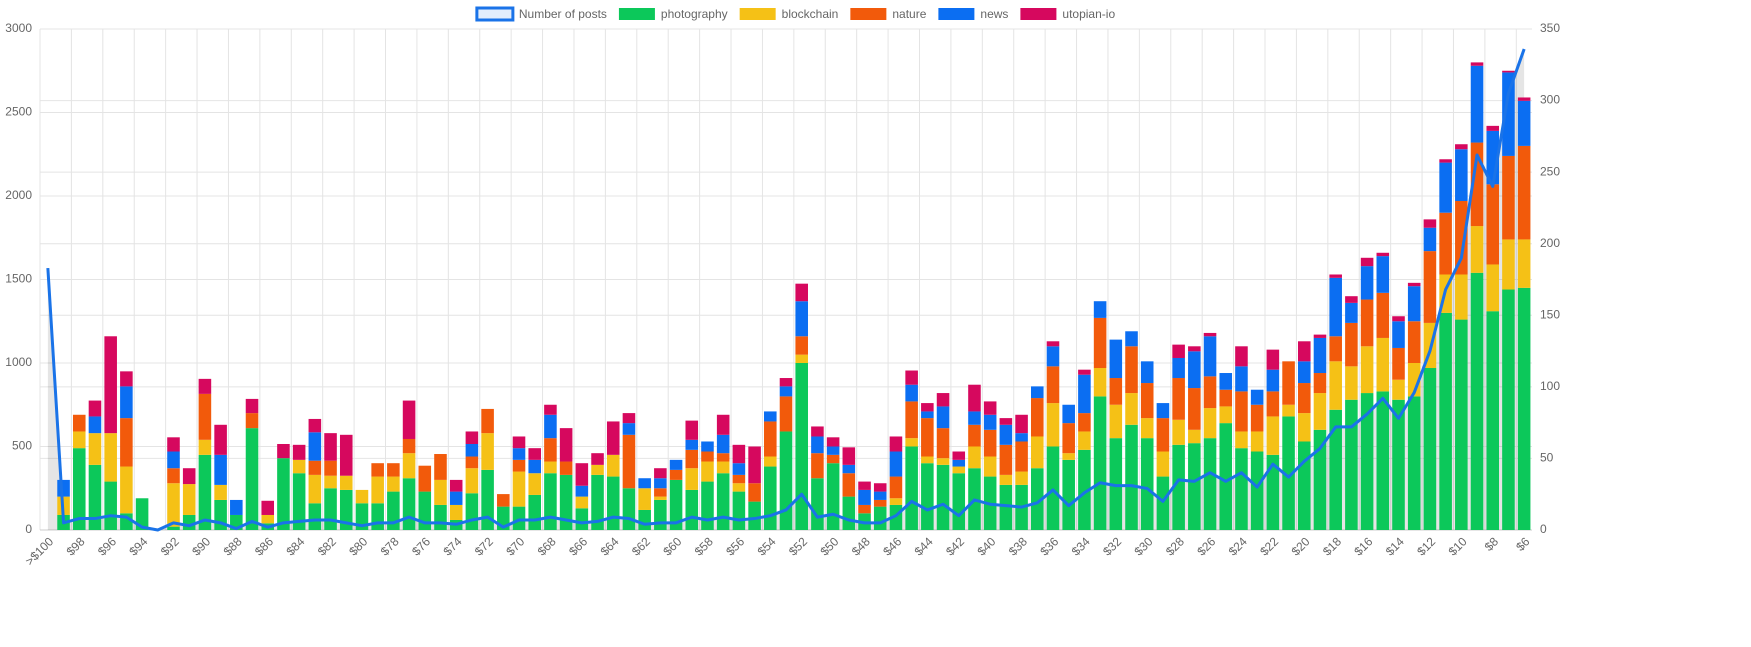  I want to click on x-tick-label: $42, so click(955, 546).